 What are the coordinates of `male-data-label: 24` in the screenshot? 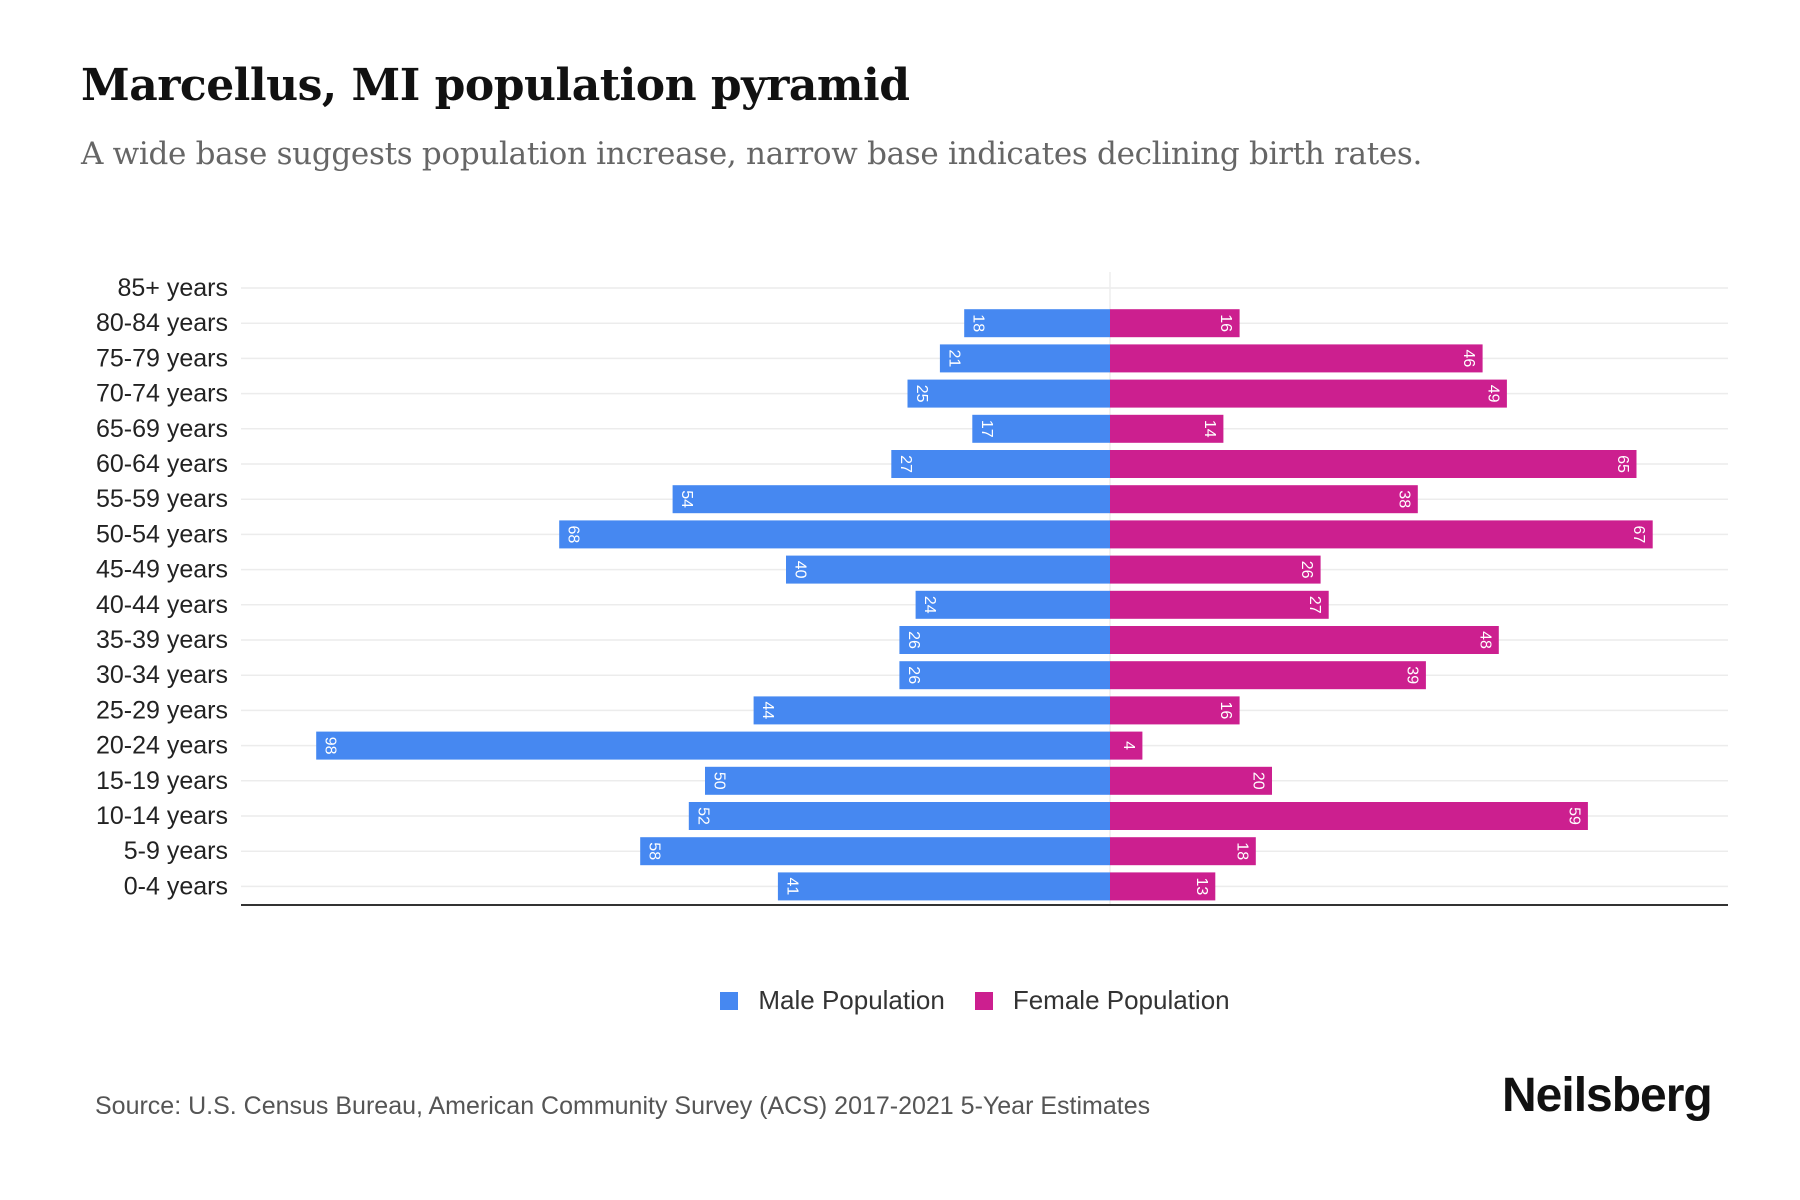 It's located at (929, 605).